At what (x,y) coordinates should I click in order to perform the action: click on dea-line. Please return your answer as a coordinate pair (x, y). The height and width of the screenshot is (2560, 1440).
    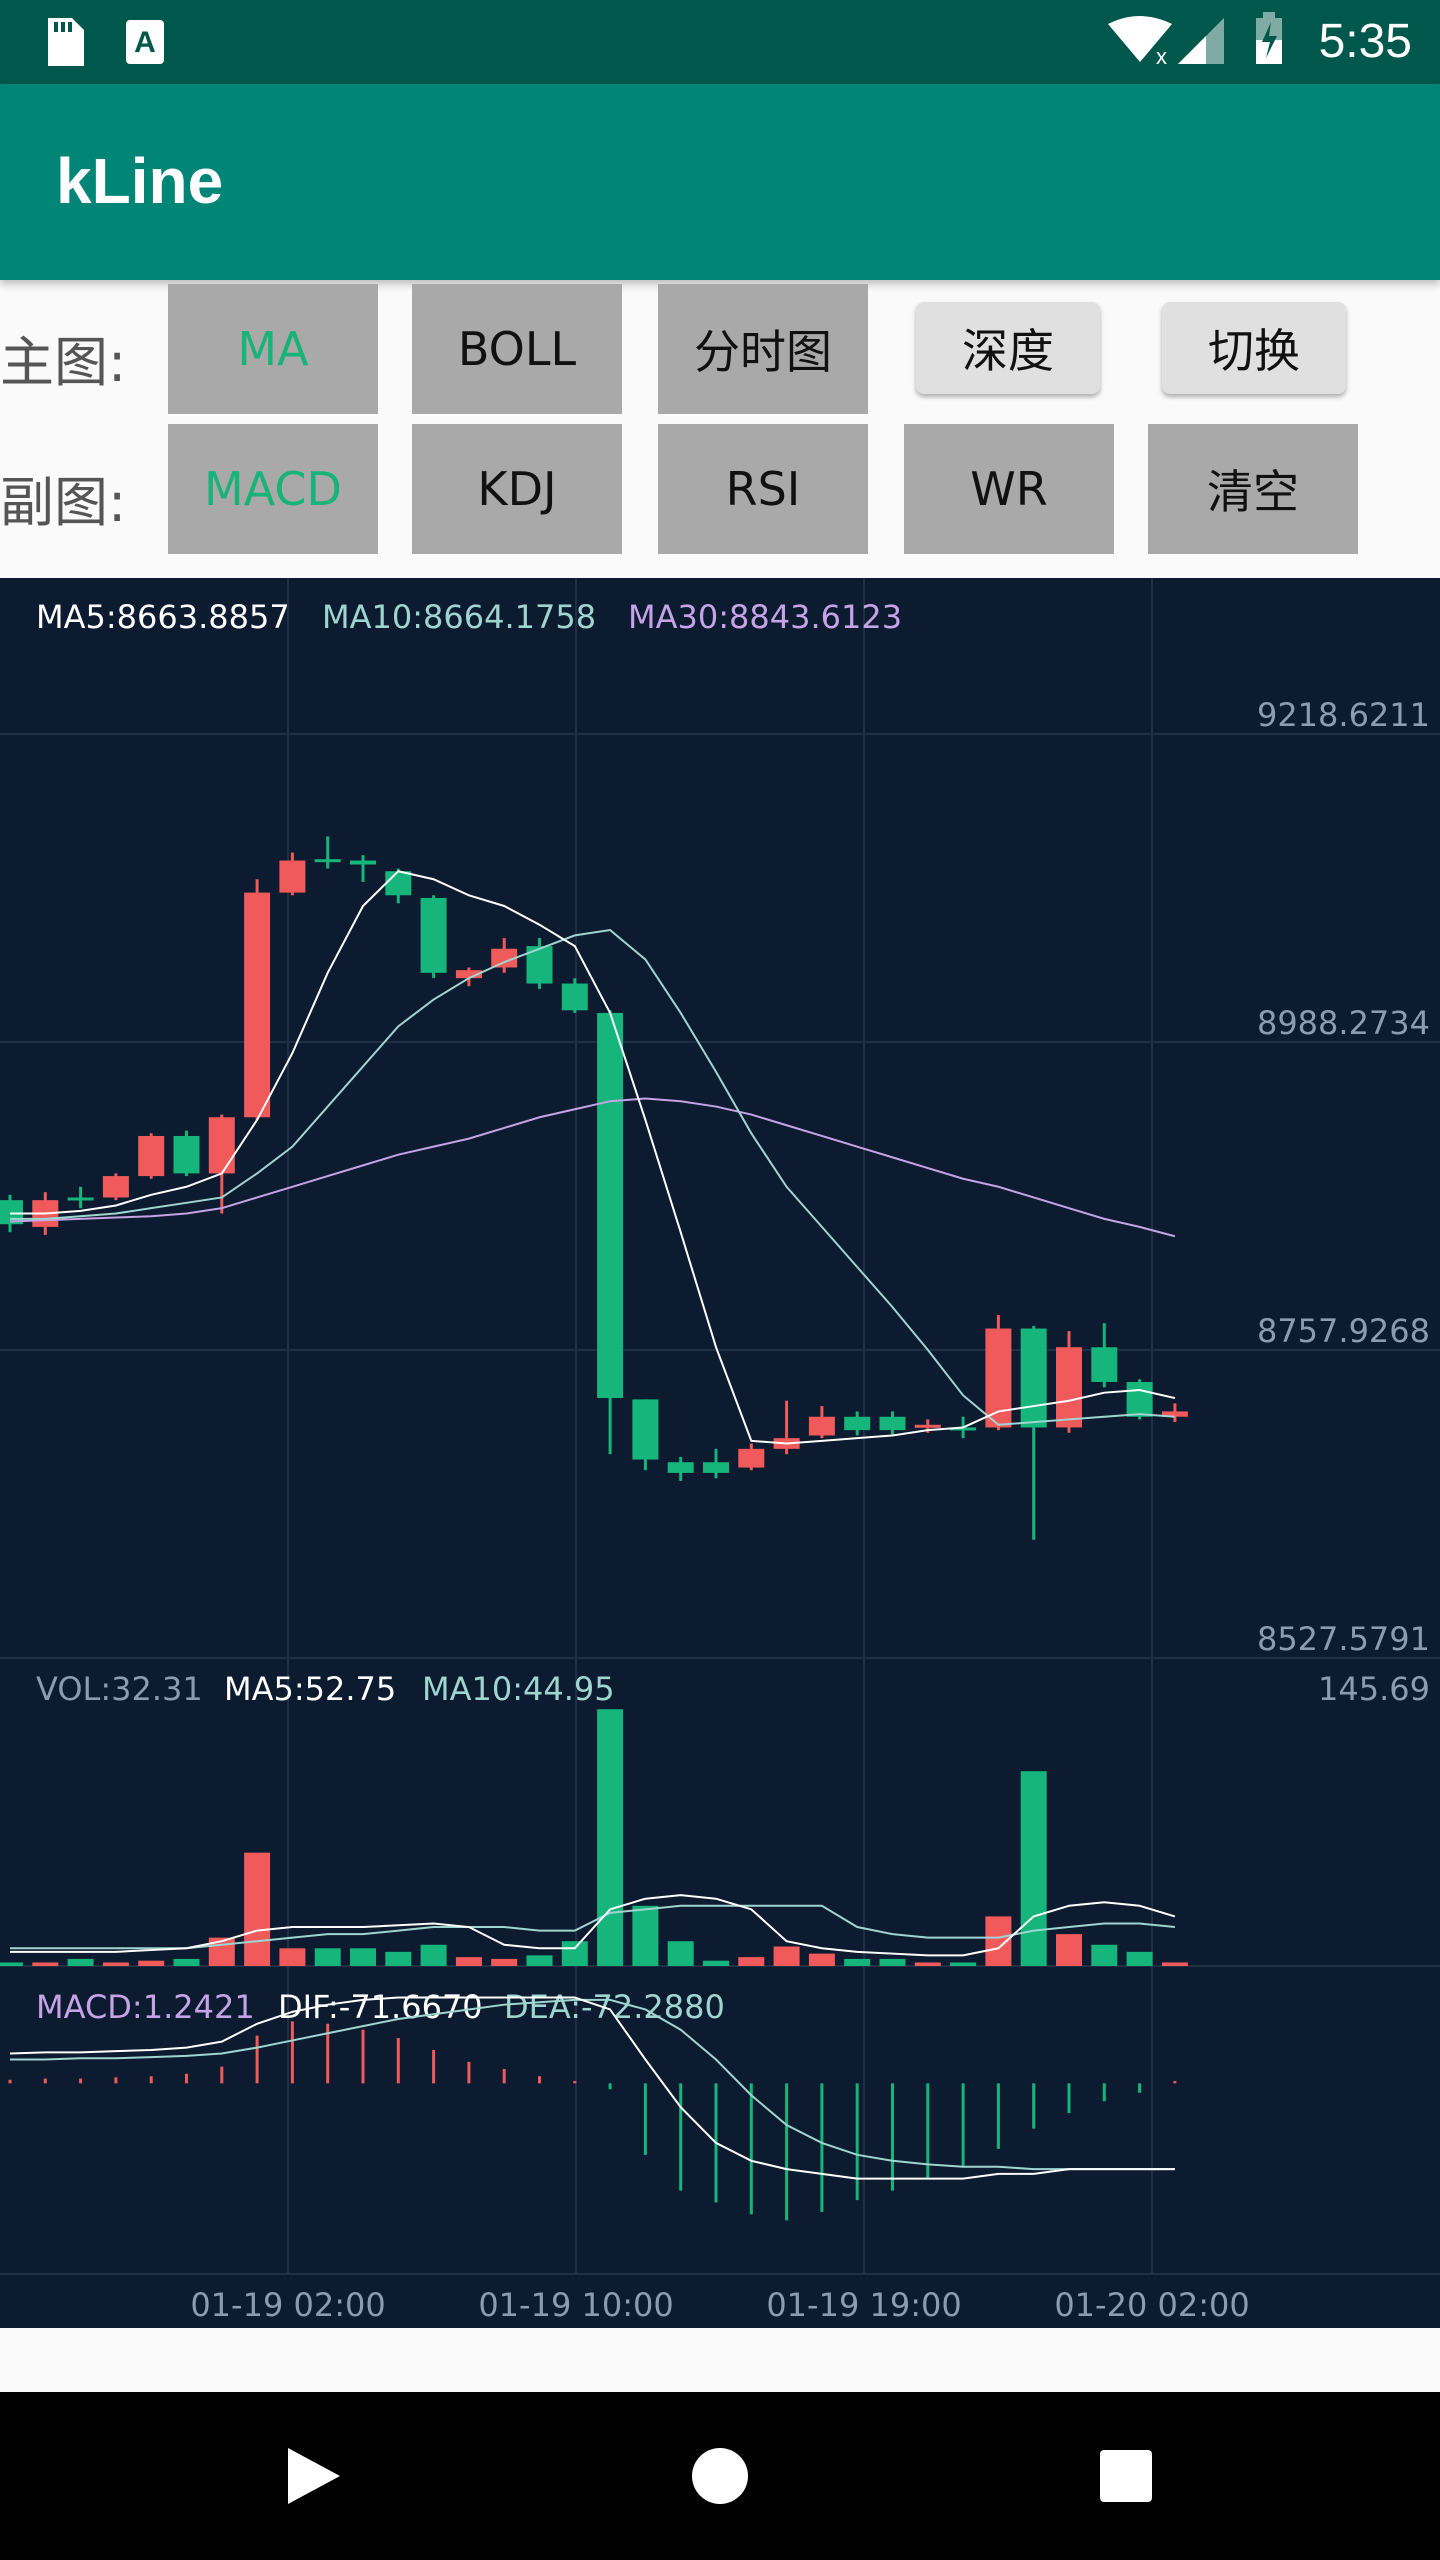
    Looking at the image, I should click on (592, 2084).